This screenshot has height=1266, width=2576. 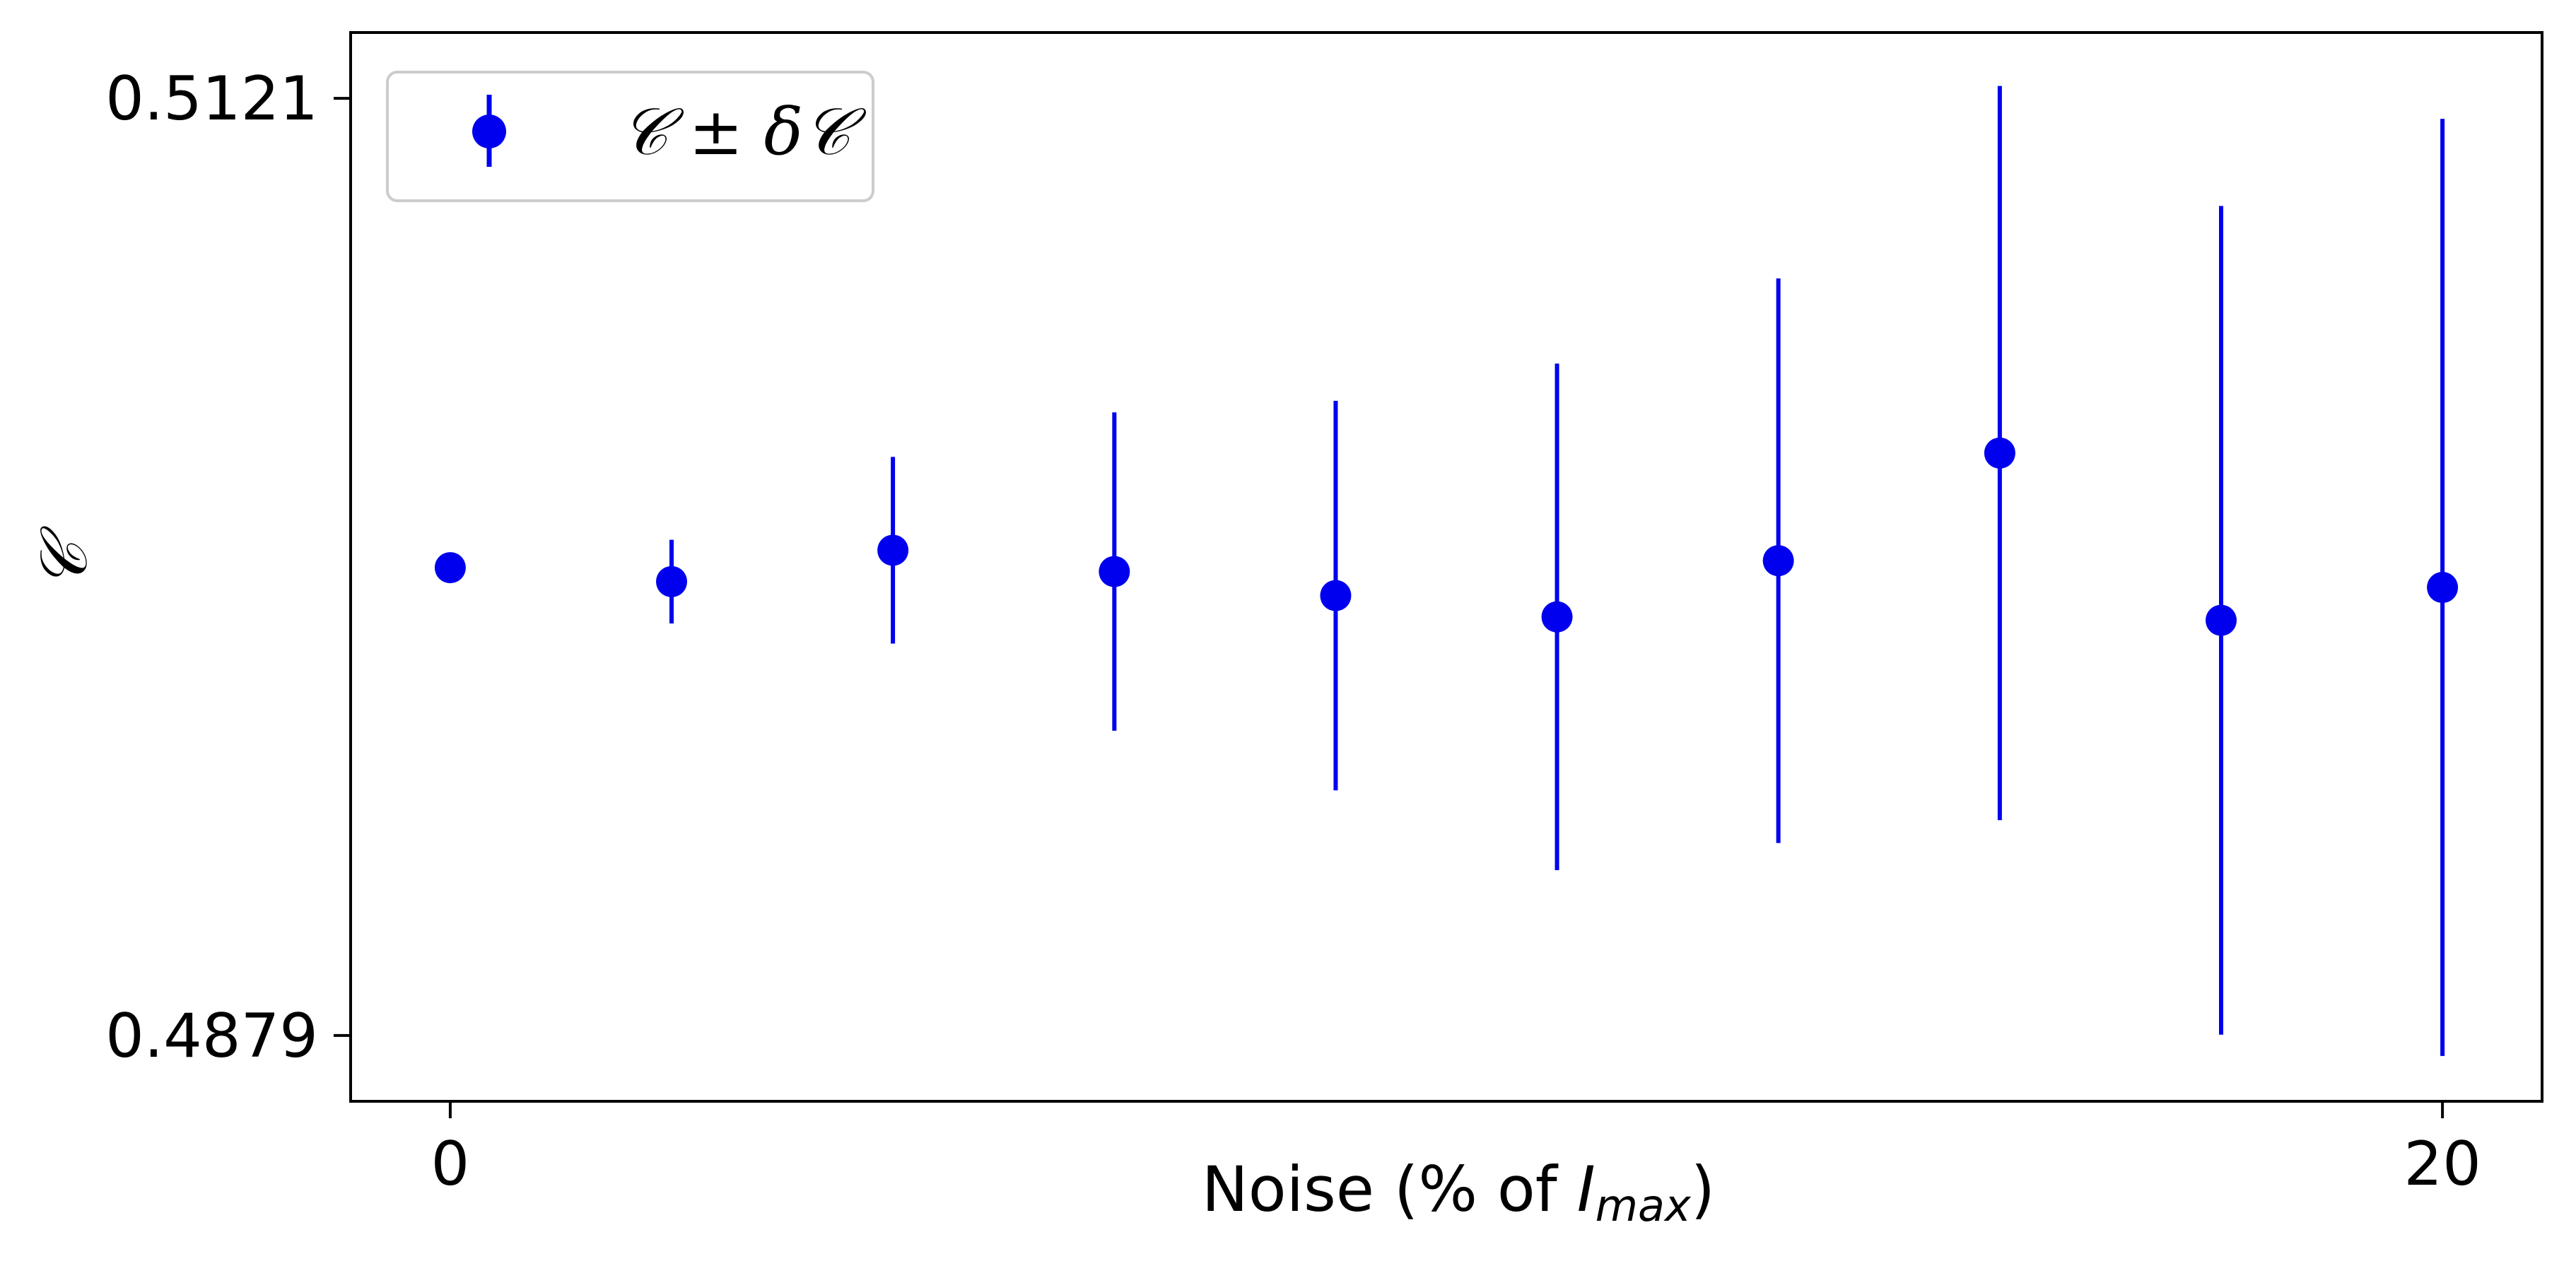 I want to click on data-points, so click(x=1447, y=536).